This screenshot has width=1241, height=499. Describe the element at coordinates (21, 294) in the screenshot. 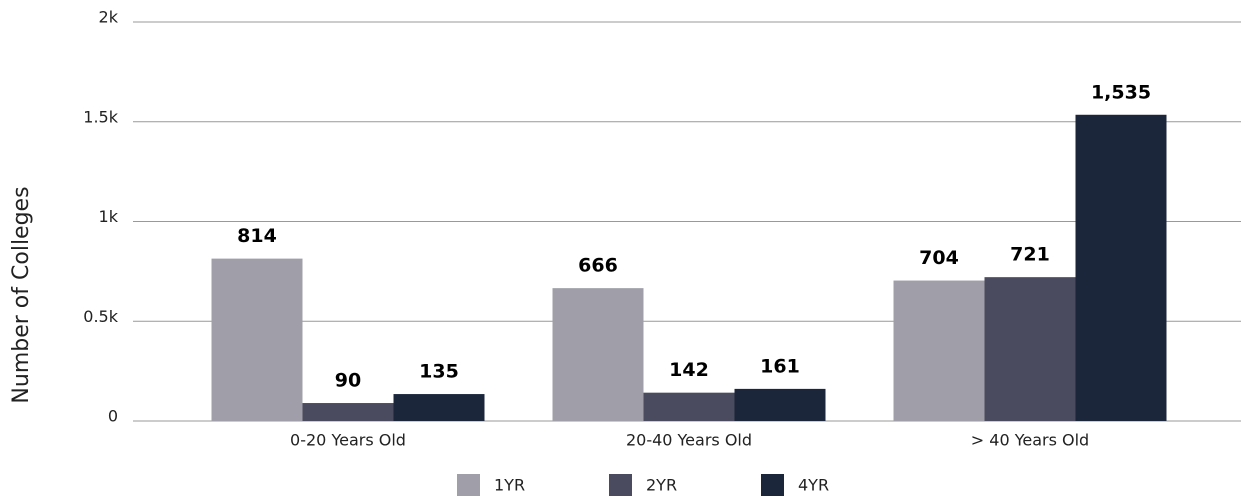

I see `y-axis-label: Number of Colleges` at that location.